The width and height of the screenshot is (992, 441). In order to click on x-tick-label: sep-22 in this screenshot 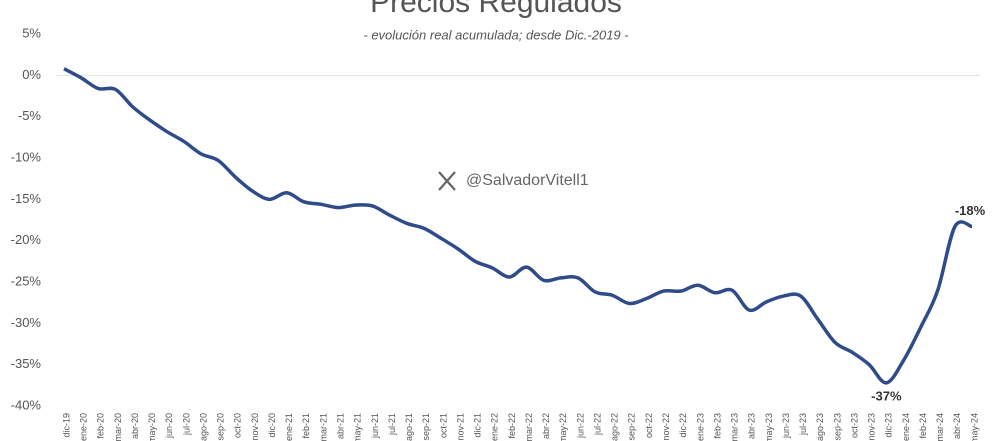, I will do `click(632, 427)`.